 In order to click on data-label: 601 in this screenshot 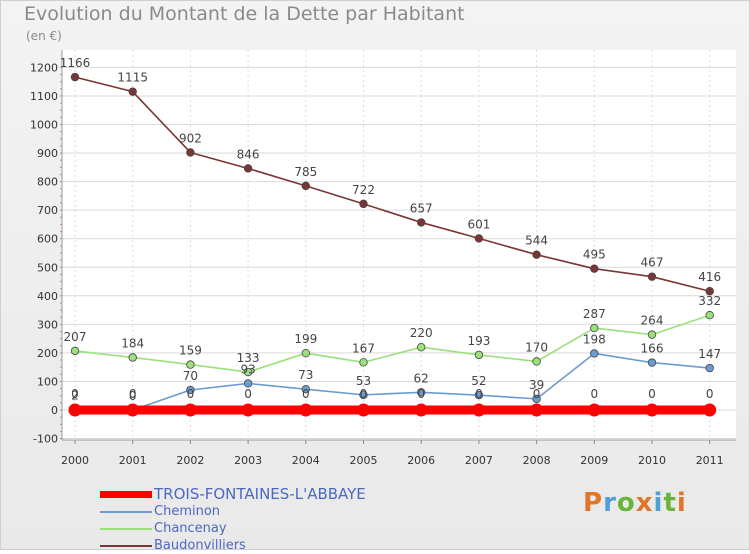, I will do `click(478, 224)`.